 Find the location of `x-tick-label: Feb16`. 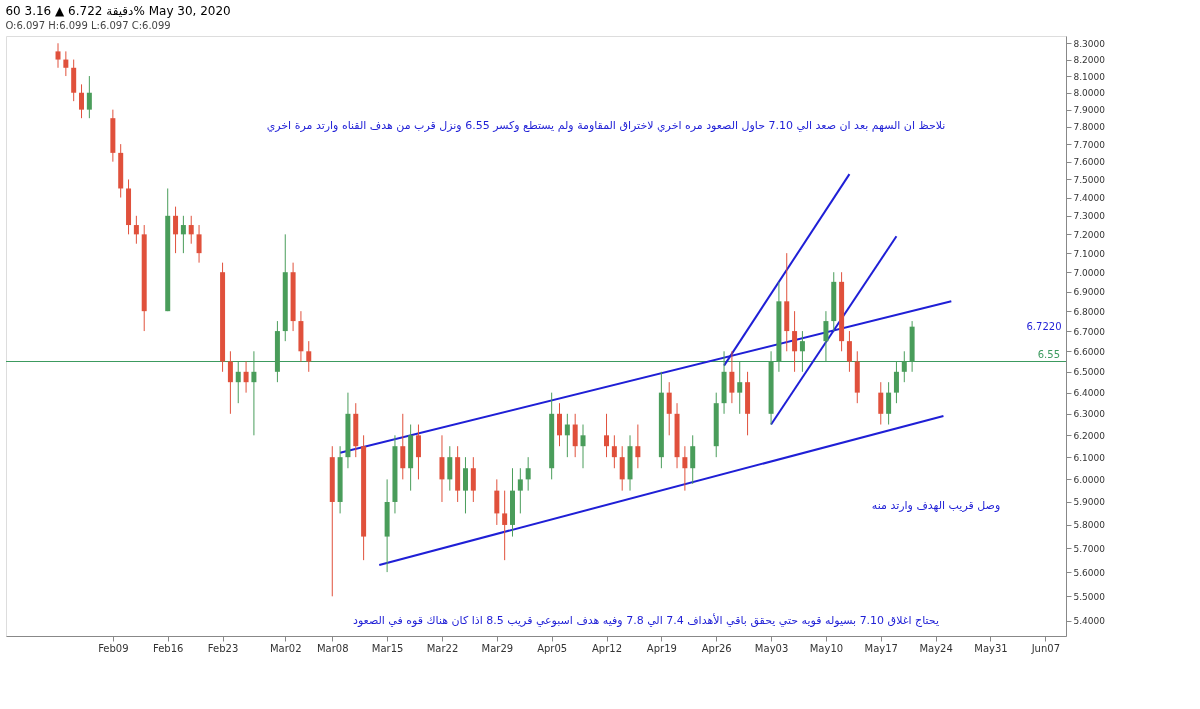

x-tick-label: Feb16 is located at coordinates (168, 648).